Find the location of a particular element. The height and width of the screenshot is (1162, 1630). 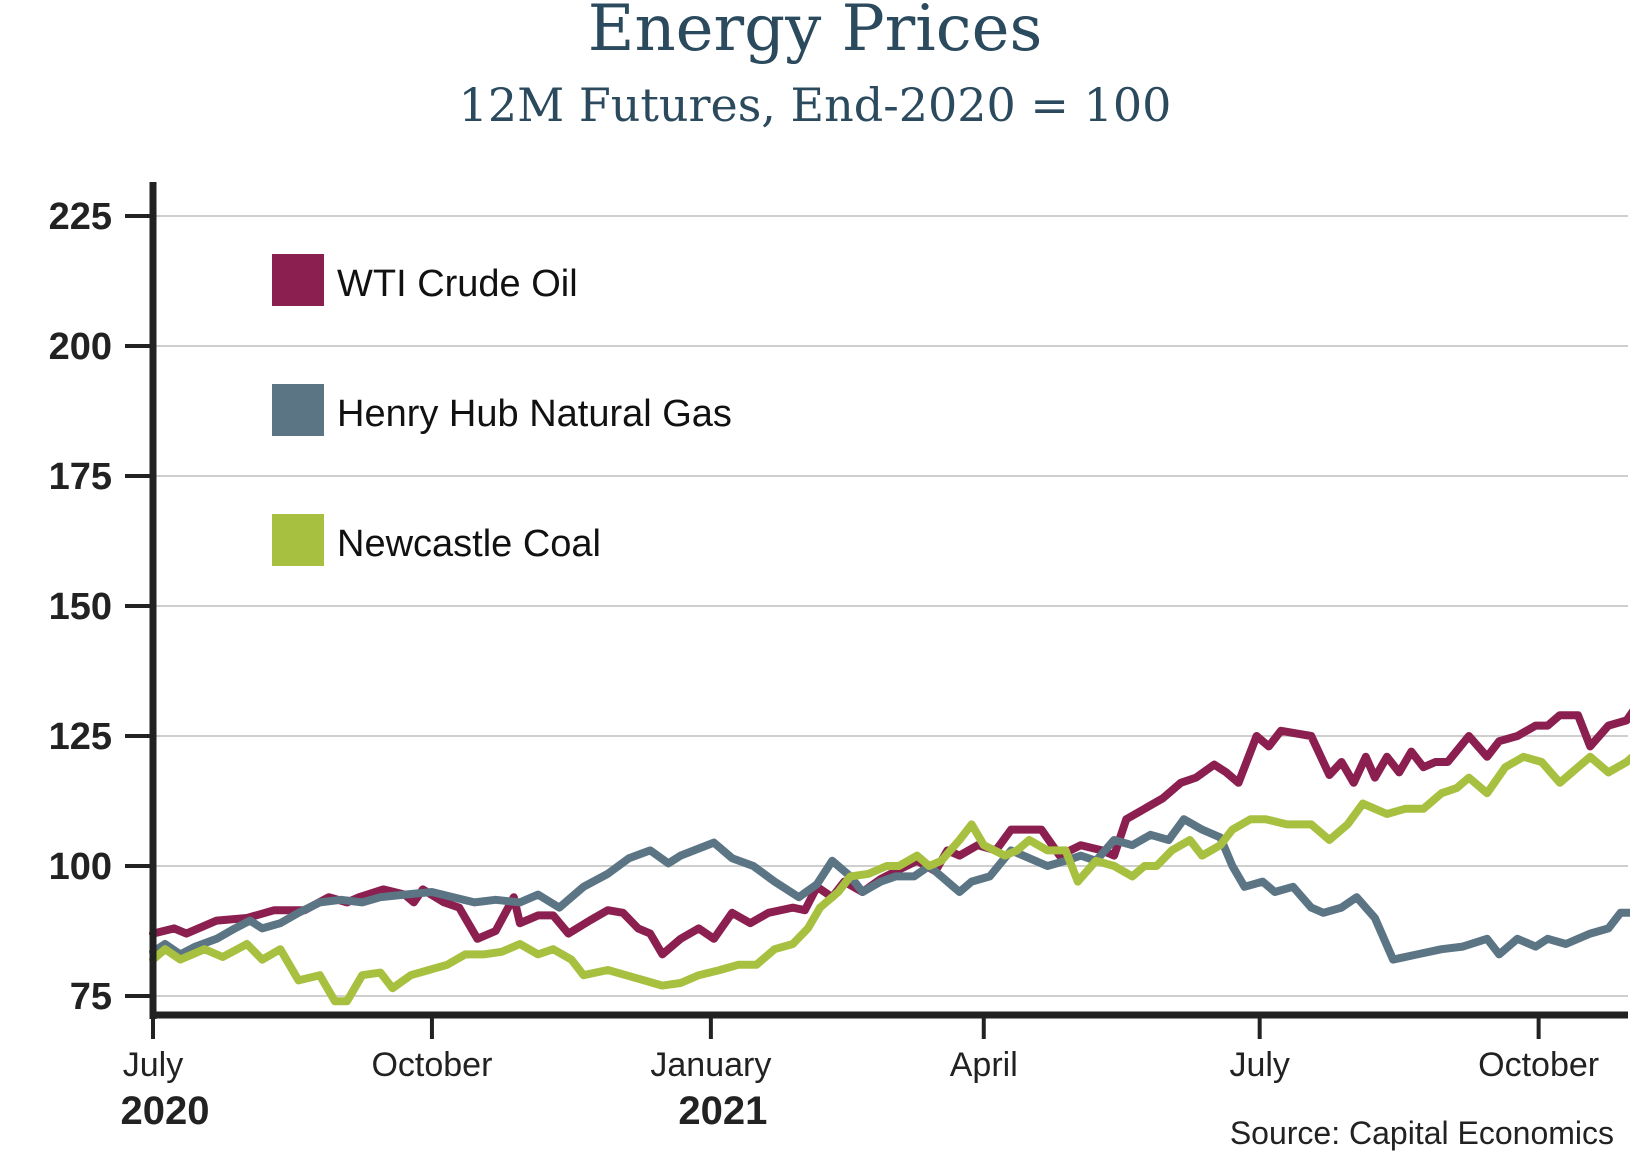

x-tick-label-3: April is located at coordinates (984, 1065).